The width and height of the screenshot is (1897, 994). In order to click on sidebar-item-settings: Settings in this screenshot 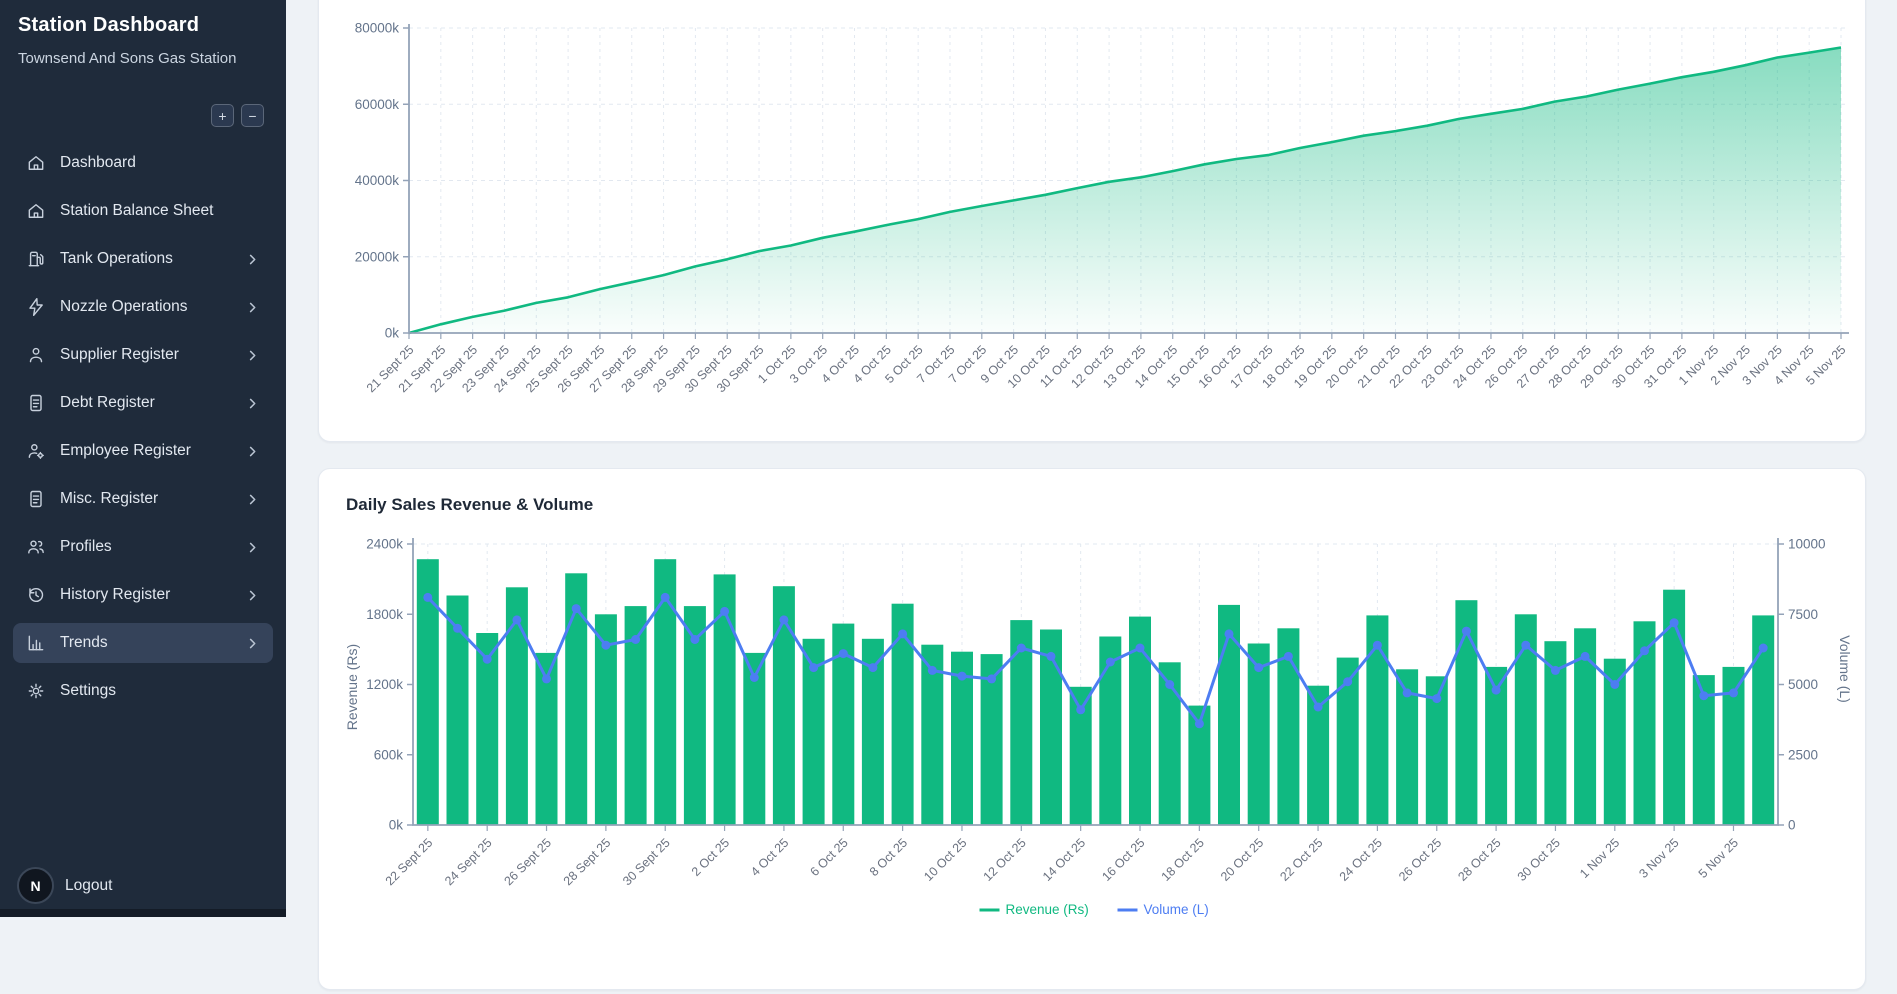, I will do `click(143, 691)`.